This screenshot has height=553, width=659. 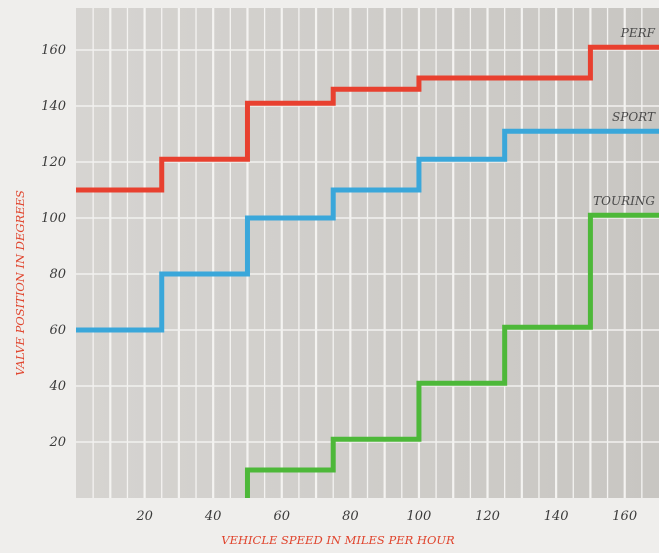 I want to click on y-axis-label: VALVE POSITION IN DEGREES, so click(x=20, y=283).